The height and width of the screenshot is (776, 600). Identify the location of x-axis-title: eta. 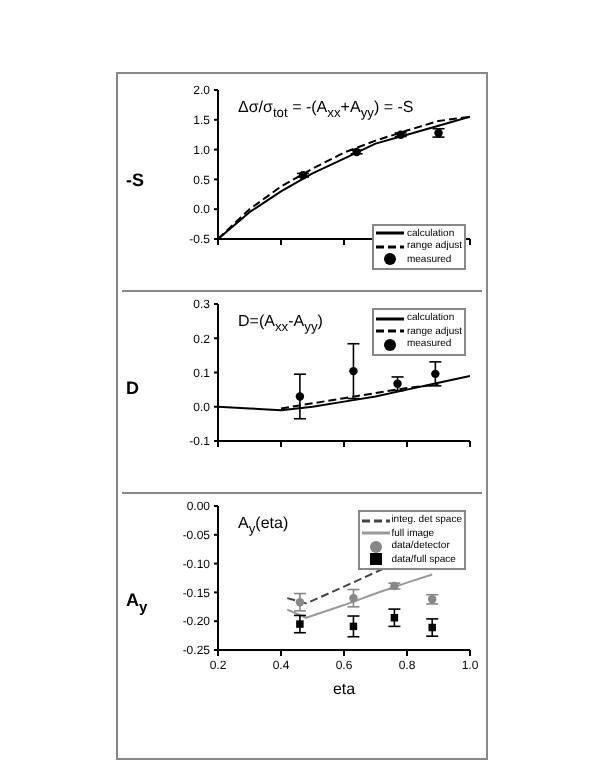
(344, 689).